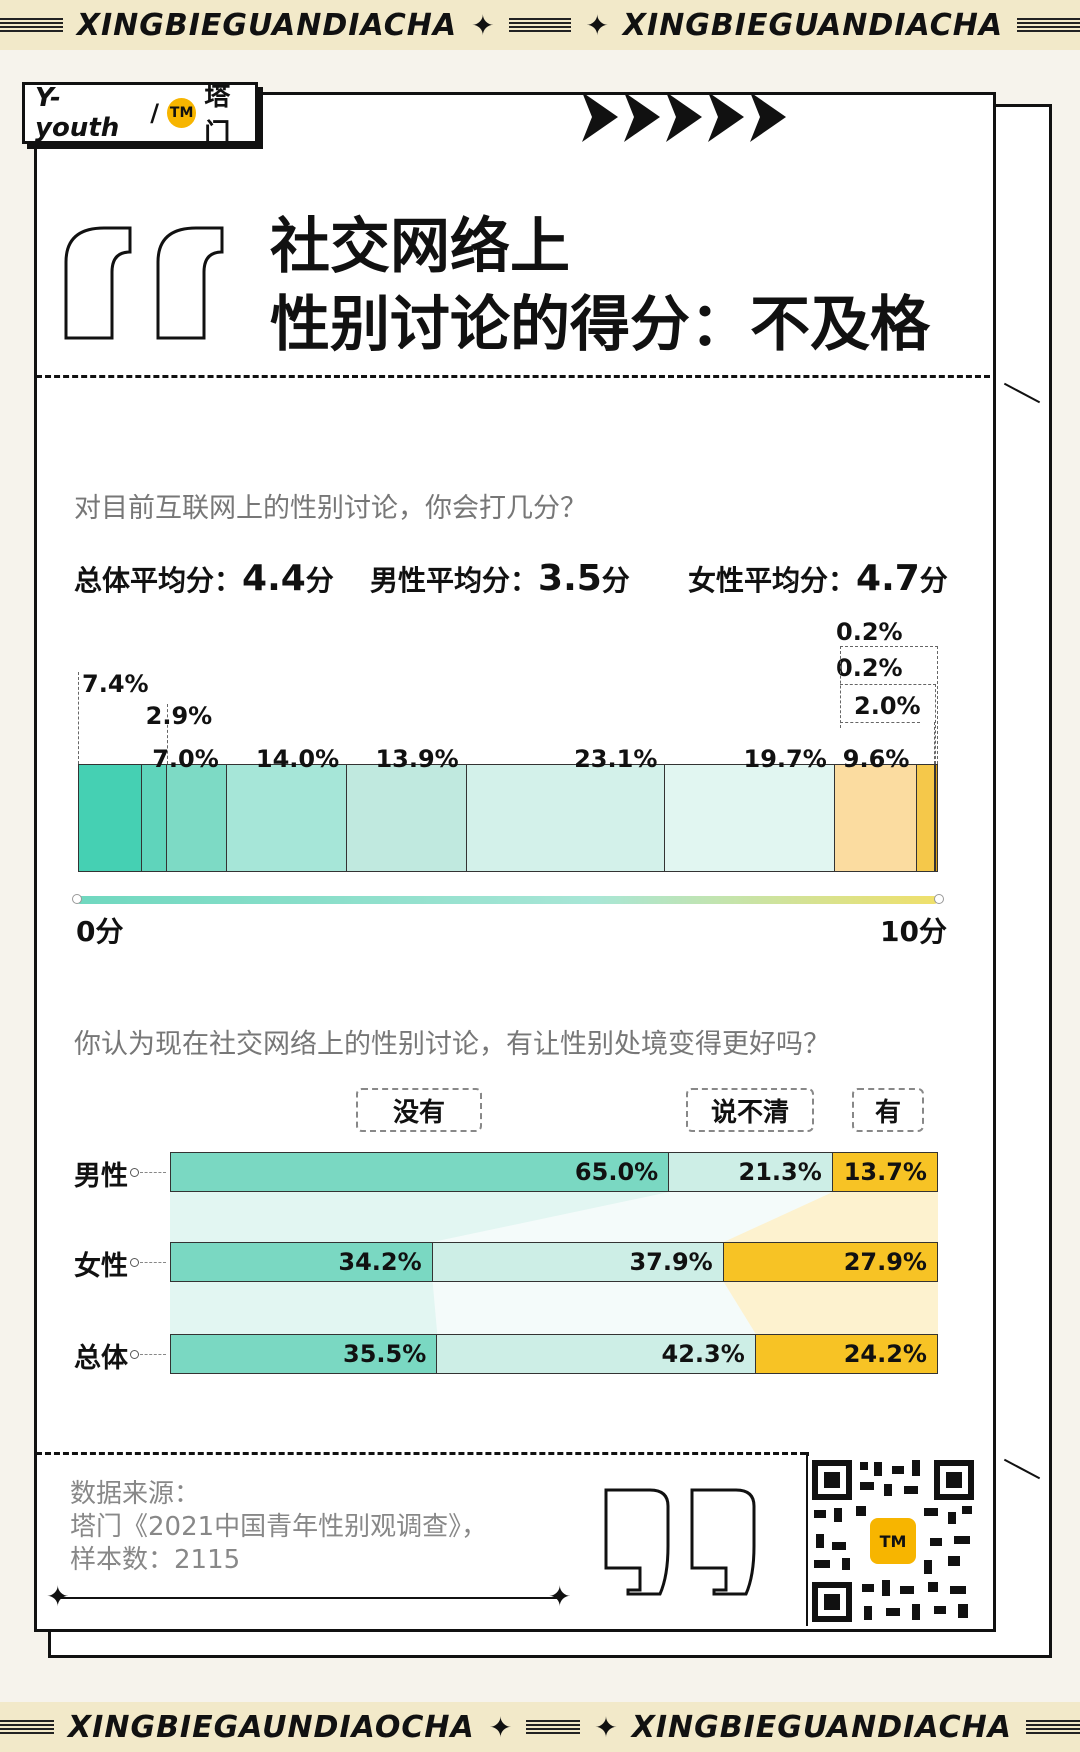  What do you see at coordinates (846, 1354) in the screenshot?
I see `opinion-segment-overall-2: 24.2%` at bounding box center [846, 1354].